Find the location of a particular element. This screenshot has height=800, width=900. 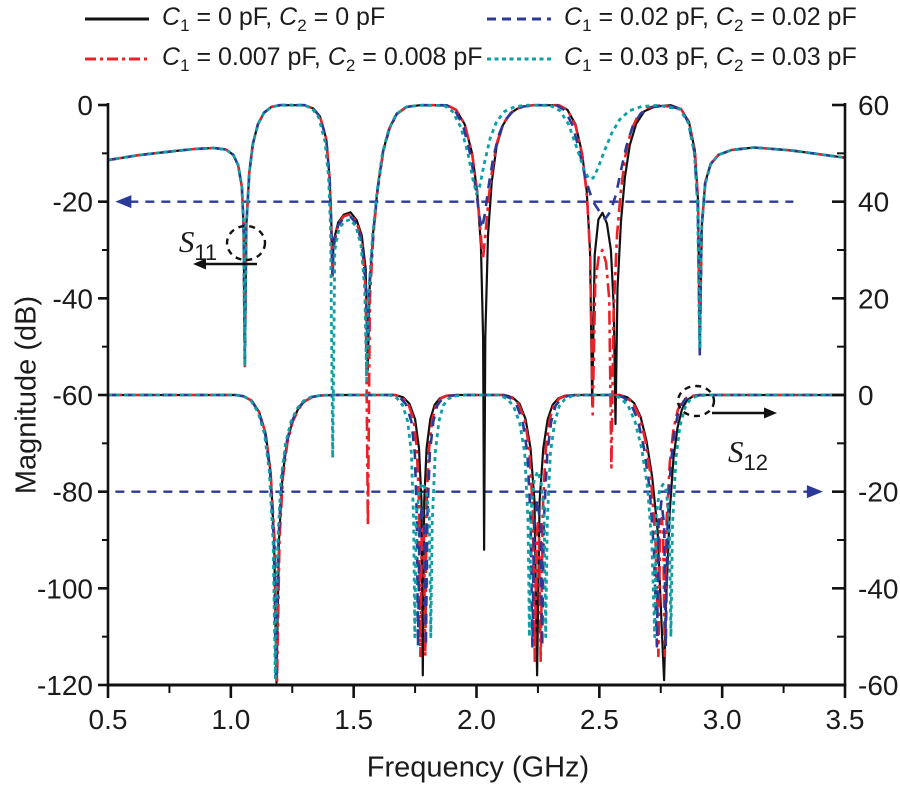

legend-item-4: C1 = 0.03 pF, C2 = 0.03 pF is located at coordinates (671, 58).